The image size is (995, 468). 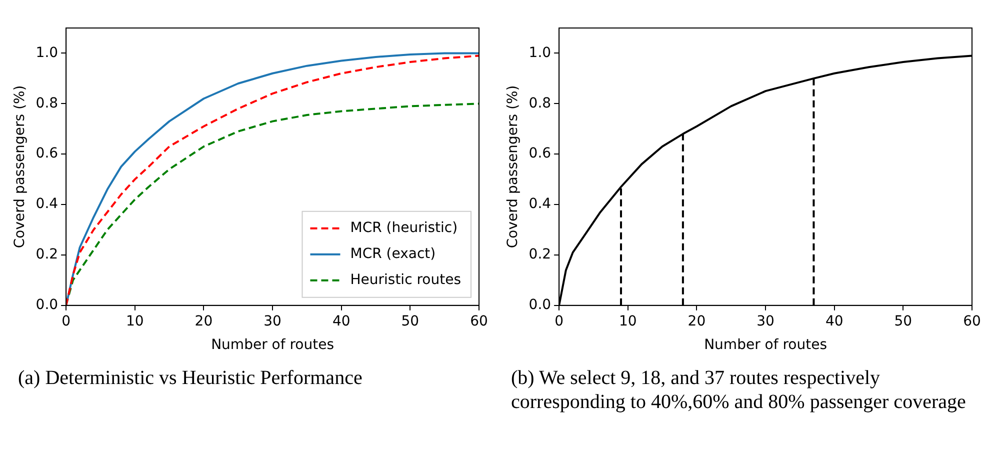 I want to click on legend-label: MCR (heuristic), so click(x=404, y=228).